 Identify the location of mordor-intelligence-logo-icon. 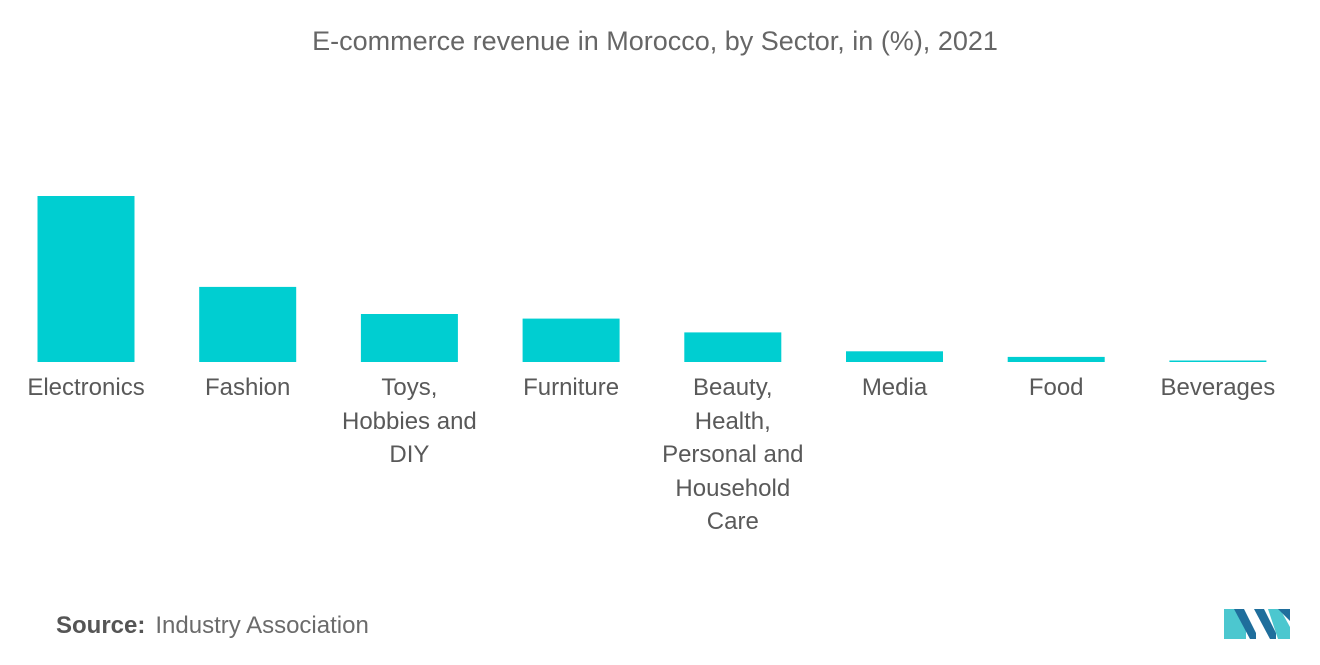
(1257, 624).